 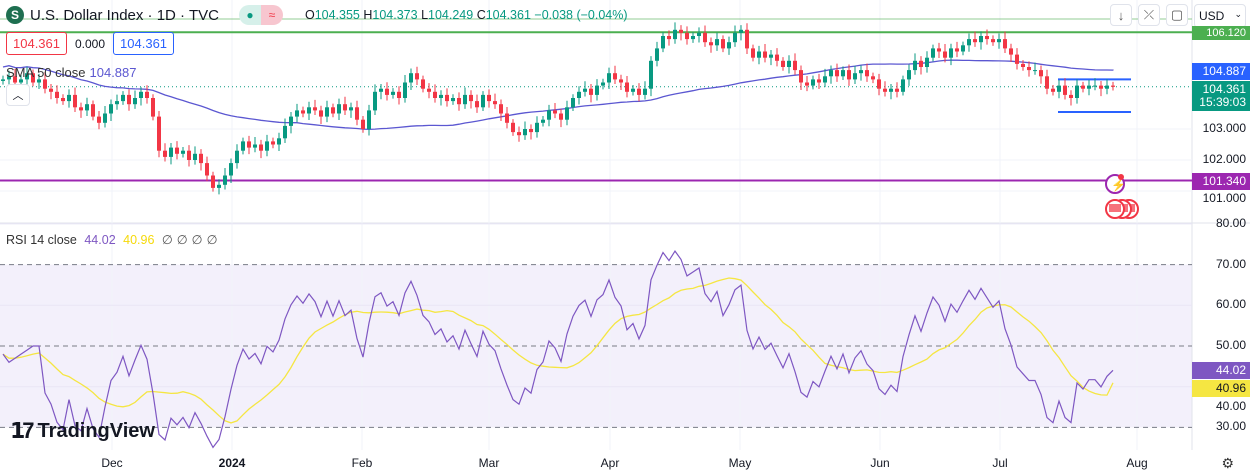 What do you see at coordinates (112, 463) in the screenshot?
I see `time-axis-label: Dec` at bounding box center [112, 463].